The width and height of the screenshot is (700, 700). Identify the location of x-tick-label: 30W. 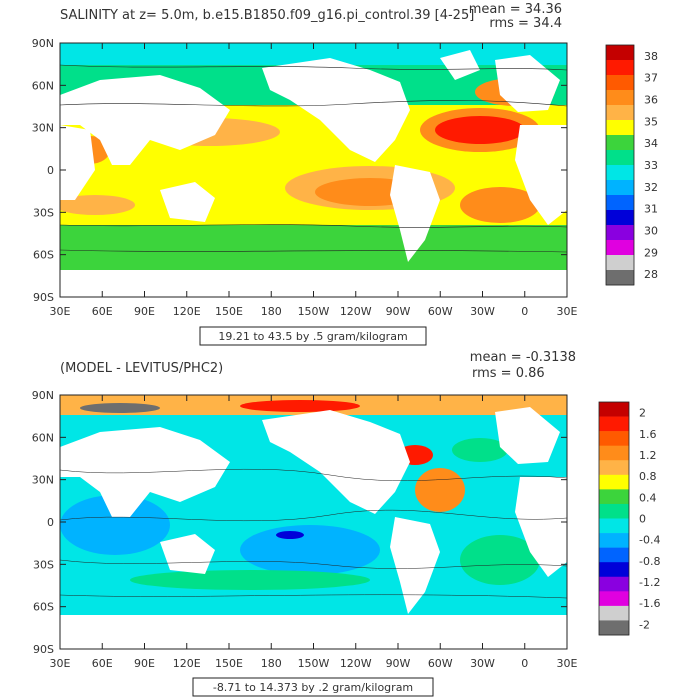
(482, 663).